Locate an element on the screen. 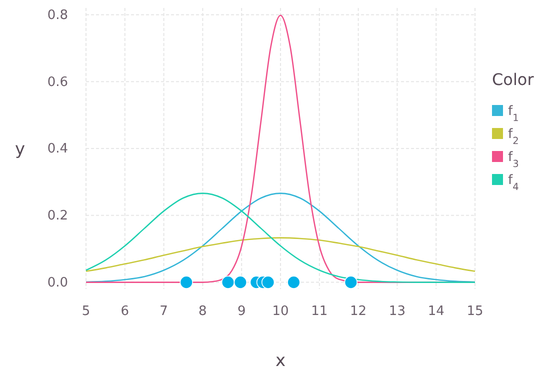 Image resolution: width=554 pixels, height=372 pixels. y-axis-title: y is located at coordinates (20, 150).